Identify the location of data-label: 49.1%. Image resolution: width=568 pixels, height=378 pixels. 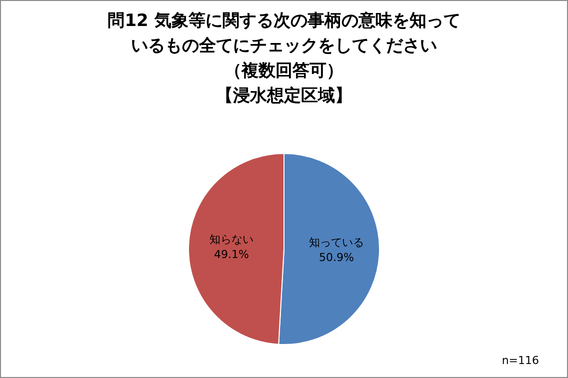
(231, 254).